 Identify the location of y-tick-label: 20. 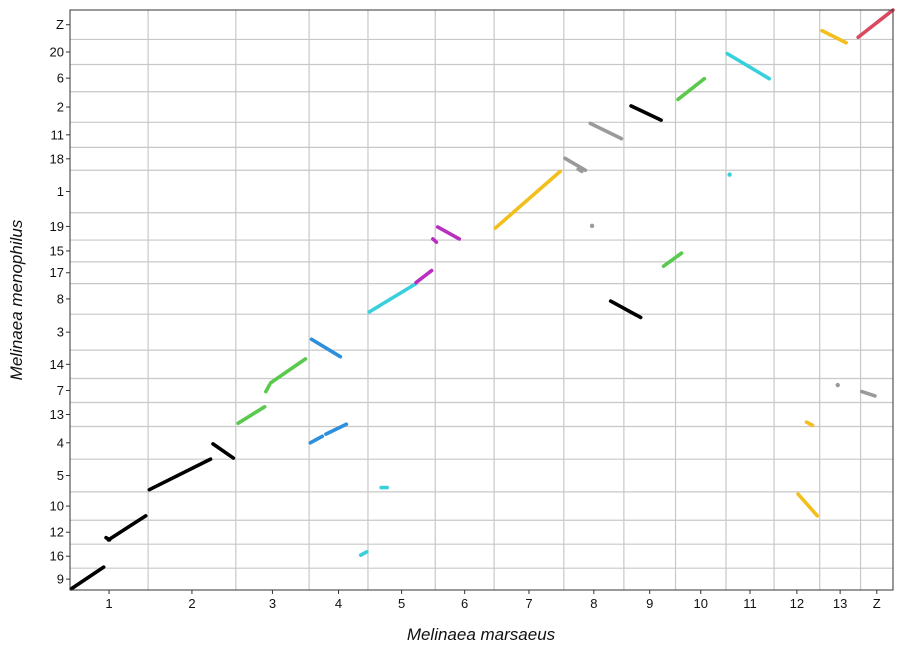
(57, 51).